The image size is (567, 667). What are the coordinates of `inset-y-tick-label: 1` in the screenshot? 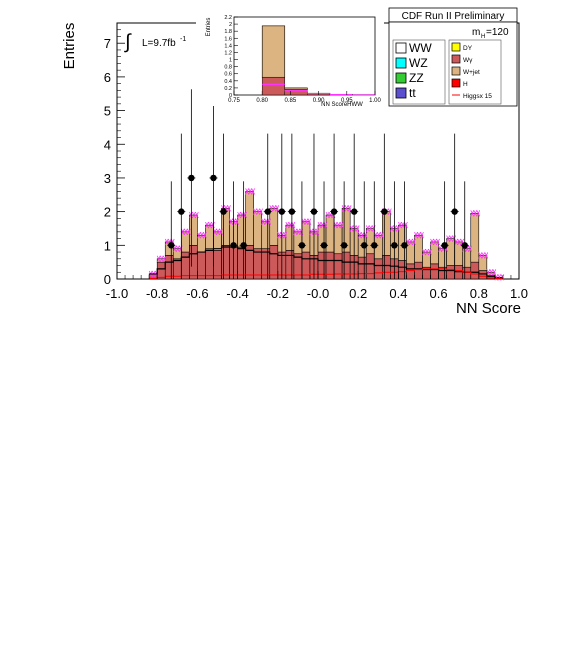 It's located at (230, 61).